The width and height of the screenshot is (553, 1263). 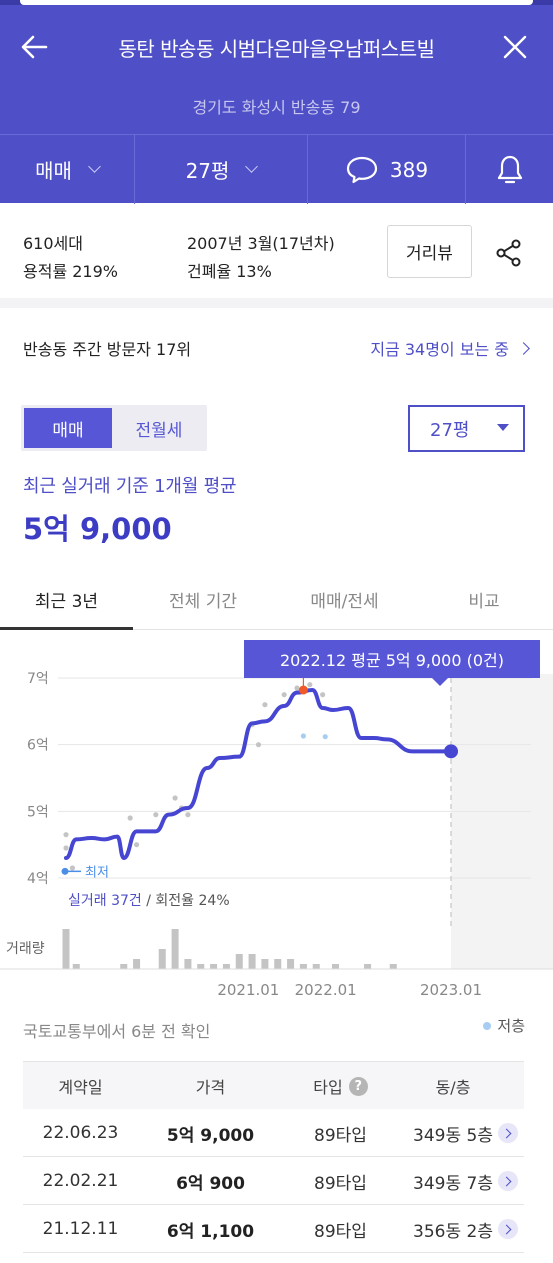 What do you see at coordinates (38, 679) in the screenshot?
I see `y-tick-label: 7억` at bounding box center [38, 679].